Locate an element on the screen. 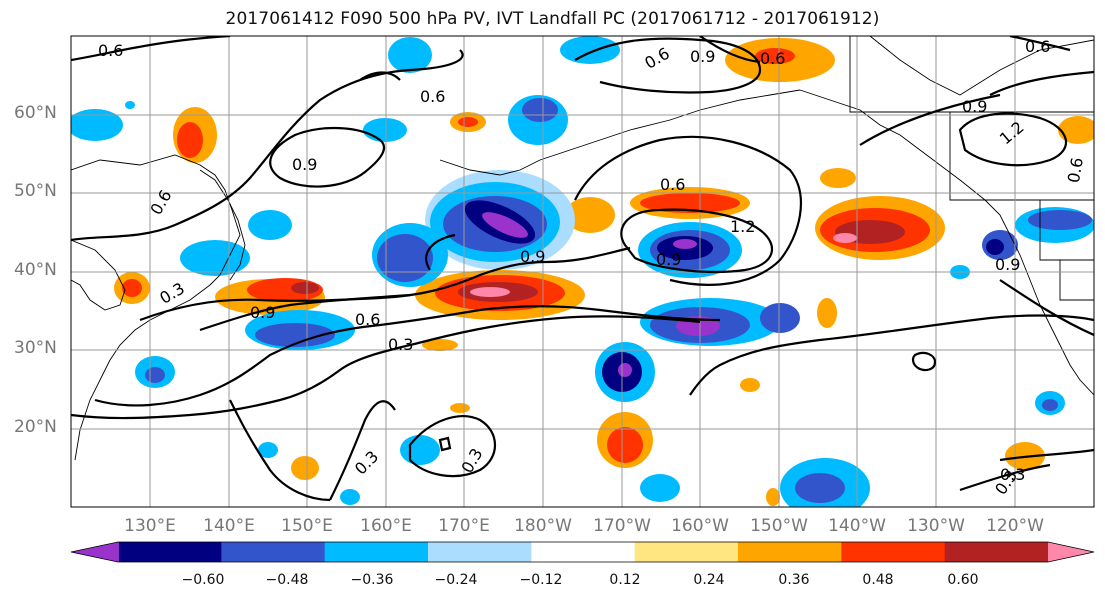  colorbar-label: −0.24 is located at coordinates (456, 580).